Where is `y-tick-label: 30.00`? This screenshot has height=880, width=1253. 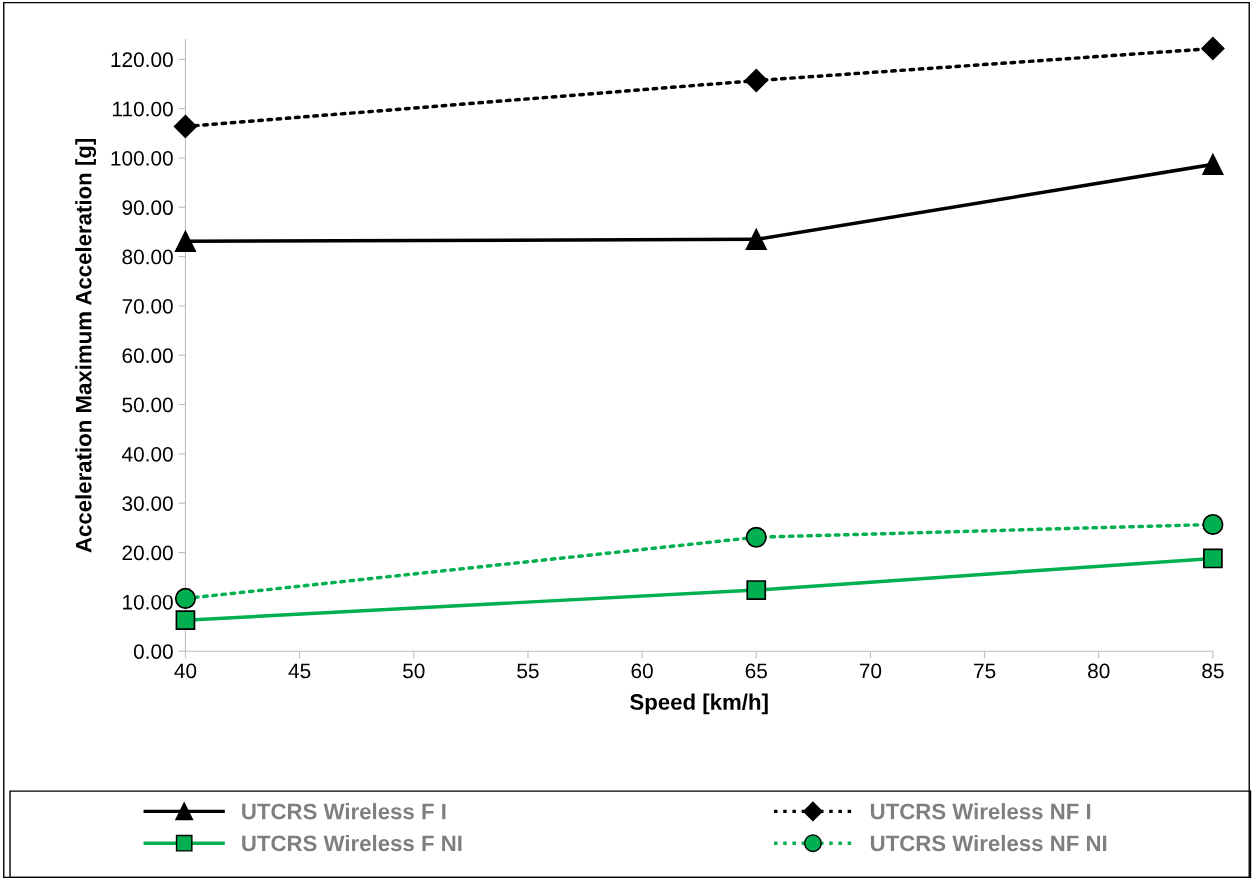 y-tick-label: 30.00 is located at coordinates (147, 503).